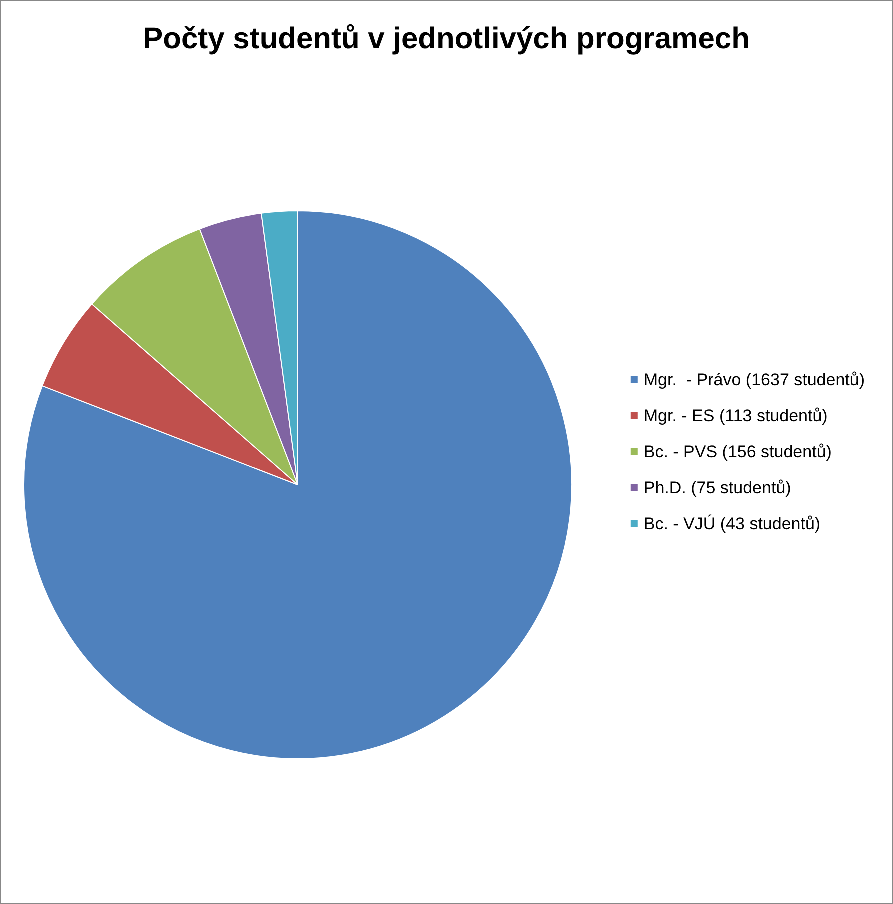 This screenshot has height=904, width=893. Describe the element at coordinates (446, 39) in the screenshot. I see `chart-title: Počty studentů v jednotlivých programech` at that location.